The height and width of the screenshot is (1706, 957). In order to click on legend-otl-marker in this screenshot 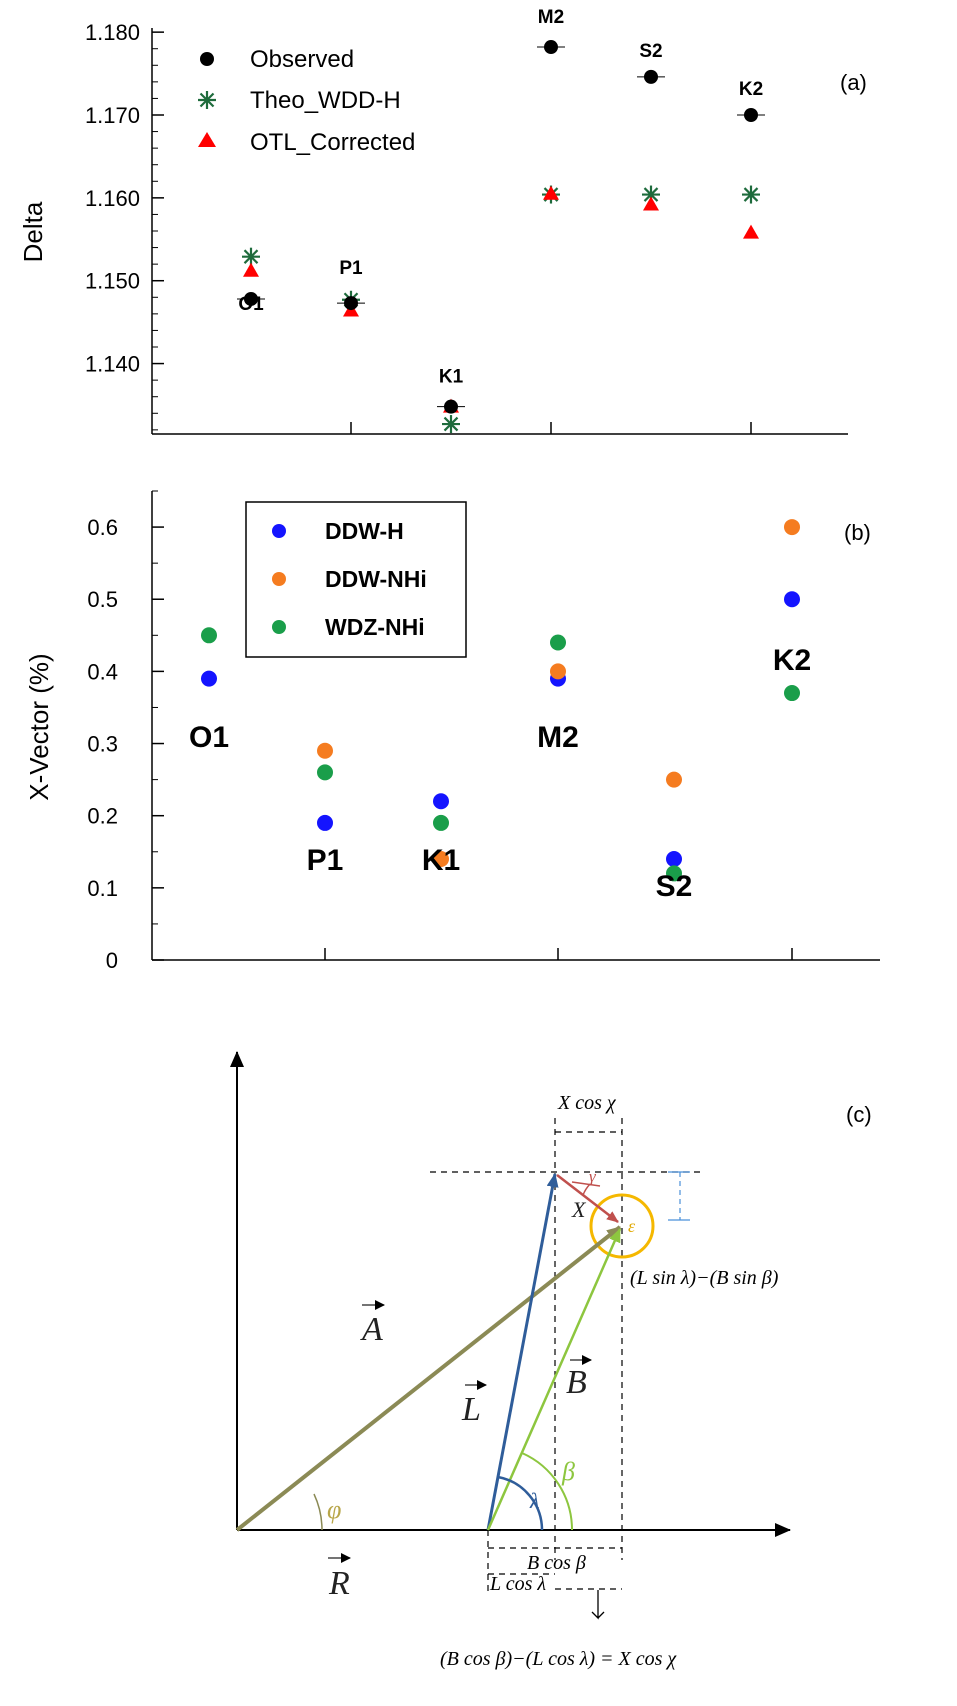, I will do `click(207, 139)`.